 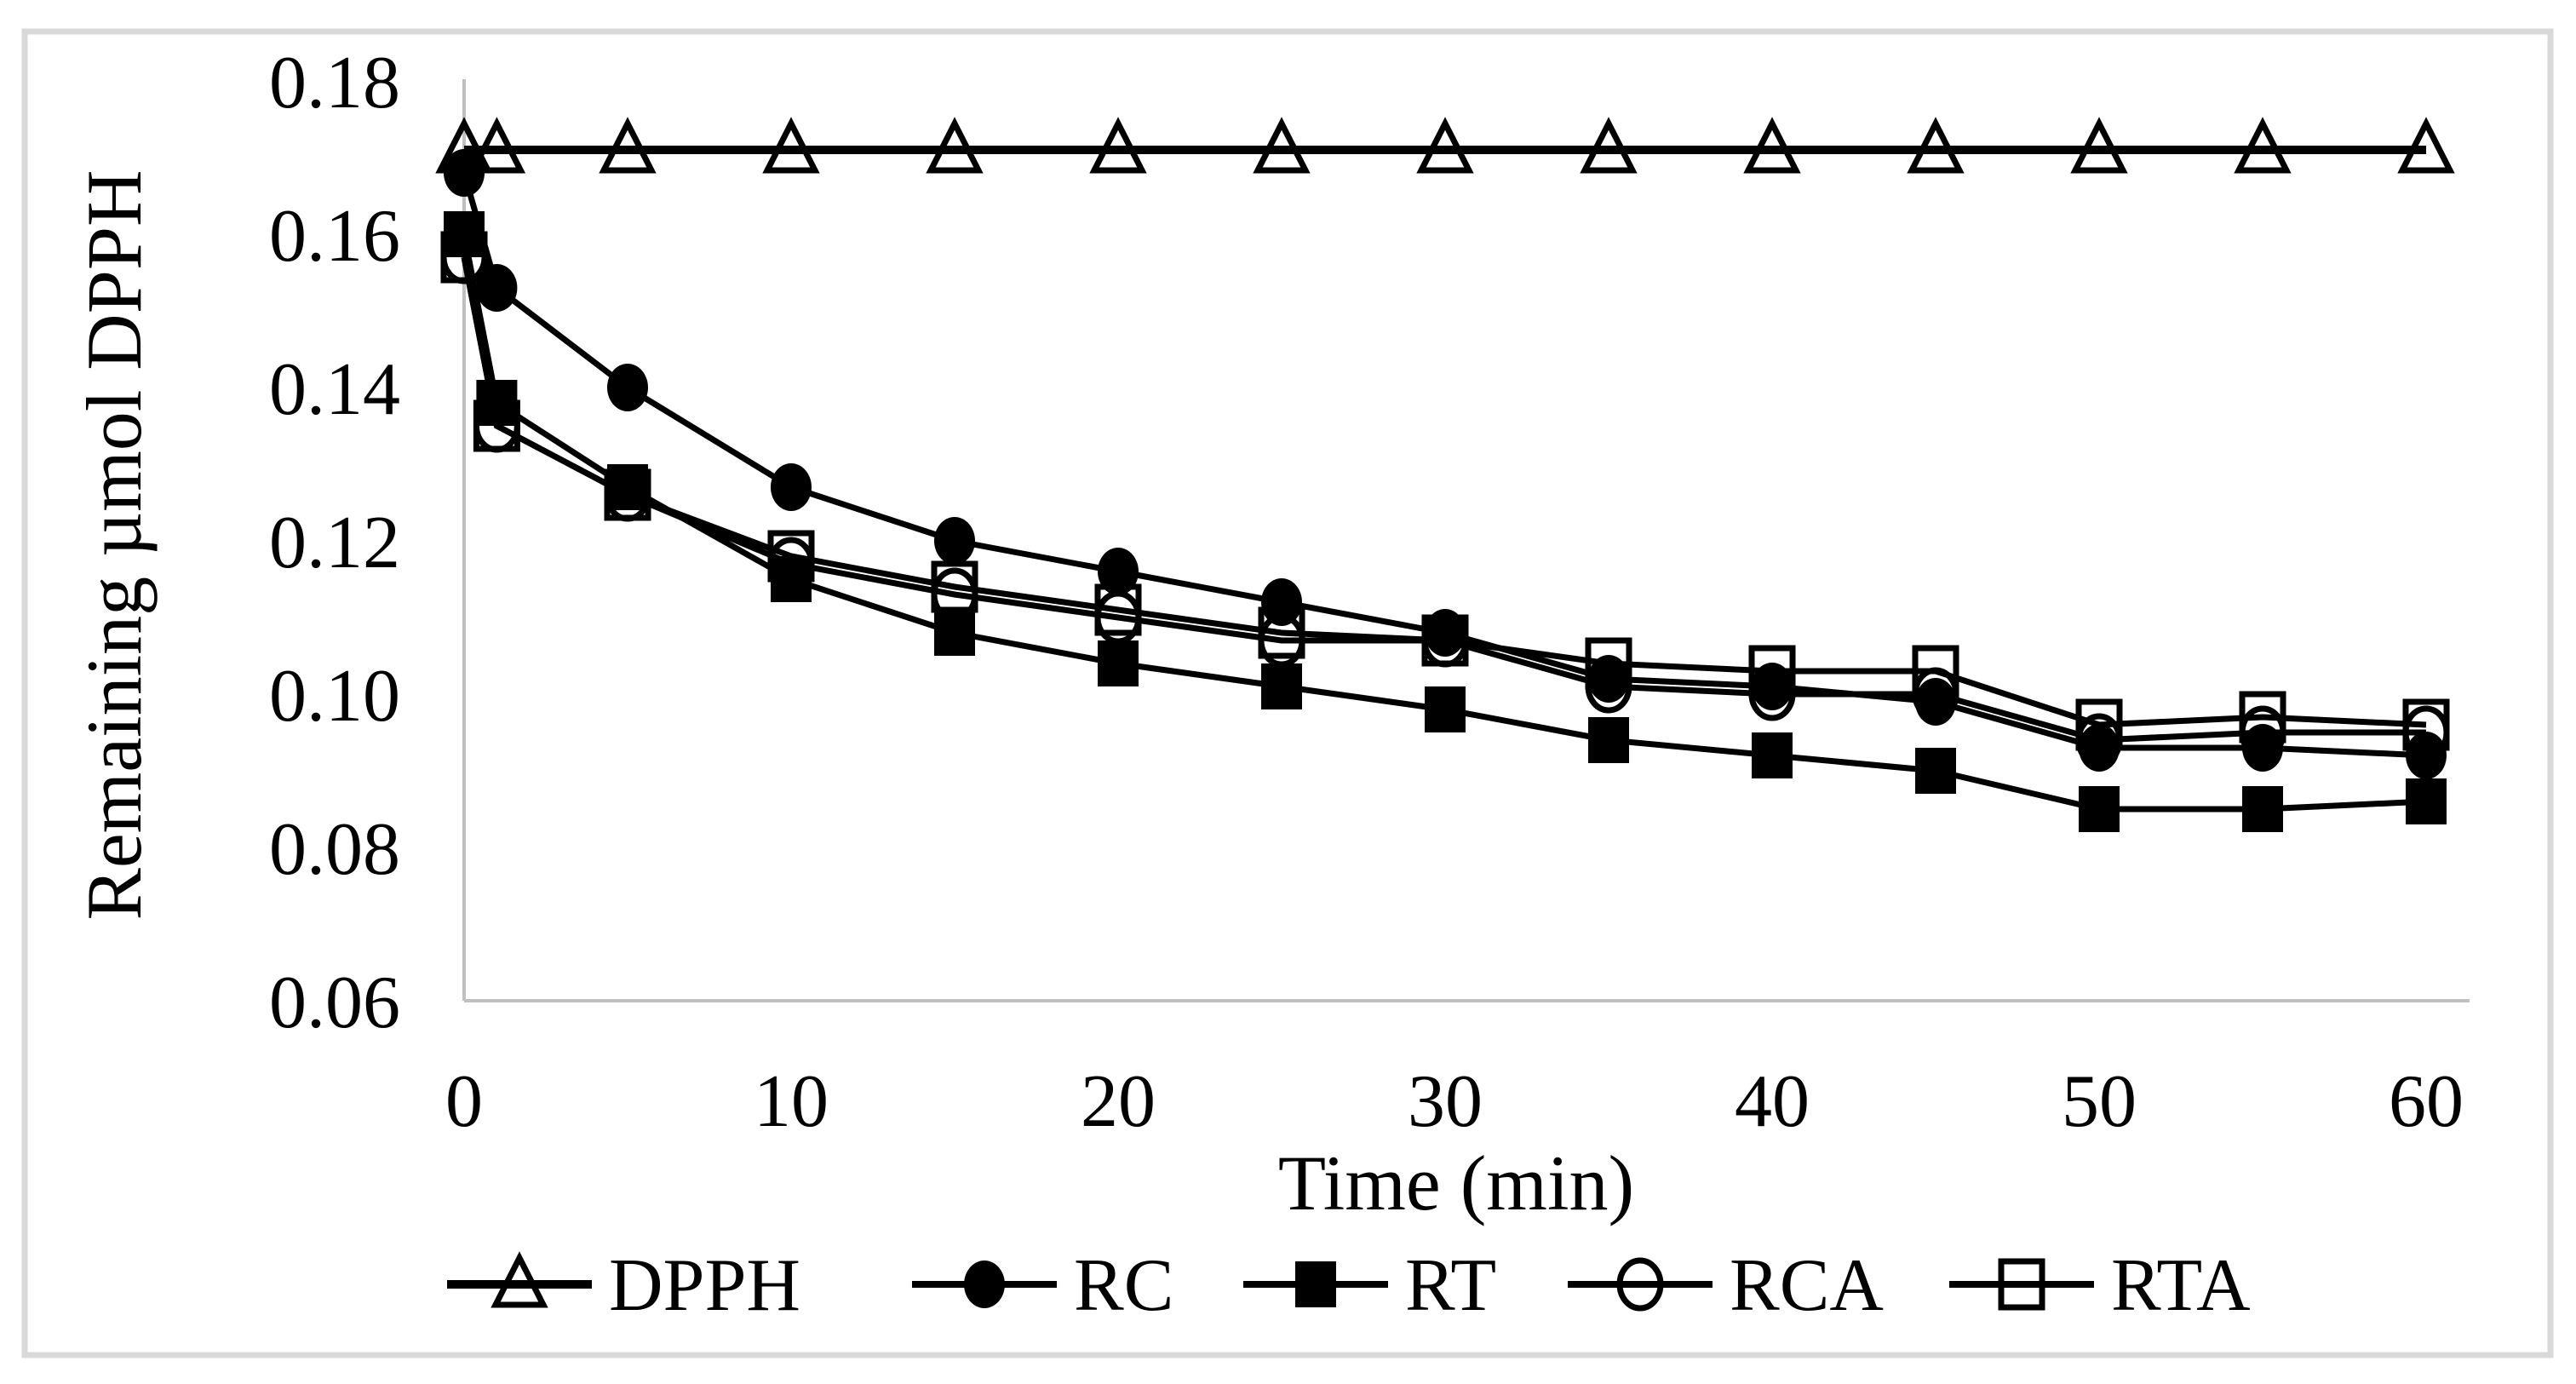 I want to click on series-RCA-legend-marker-open-circle, so click(x=1640, y=1284).